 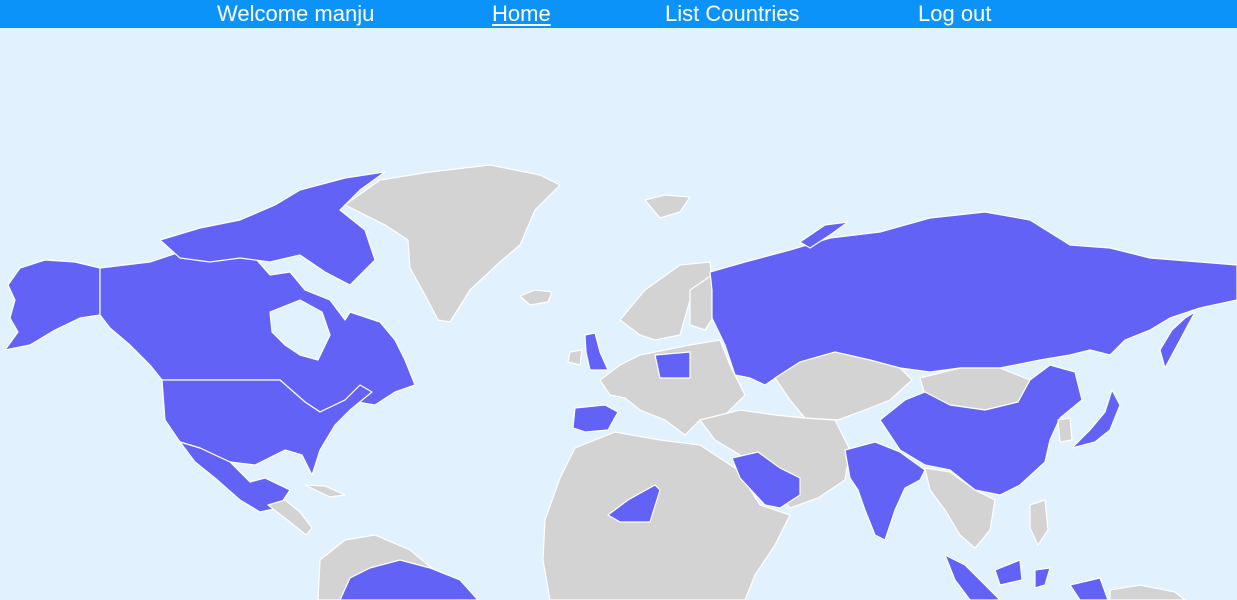 What do you see at coordinates (824, 235) in the screenshot?
I see `novaya-zemlya` at bounding box center [824, 235].